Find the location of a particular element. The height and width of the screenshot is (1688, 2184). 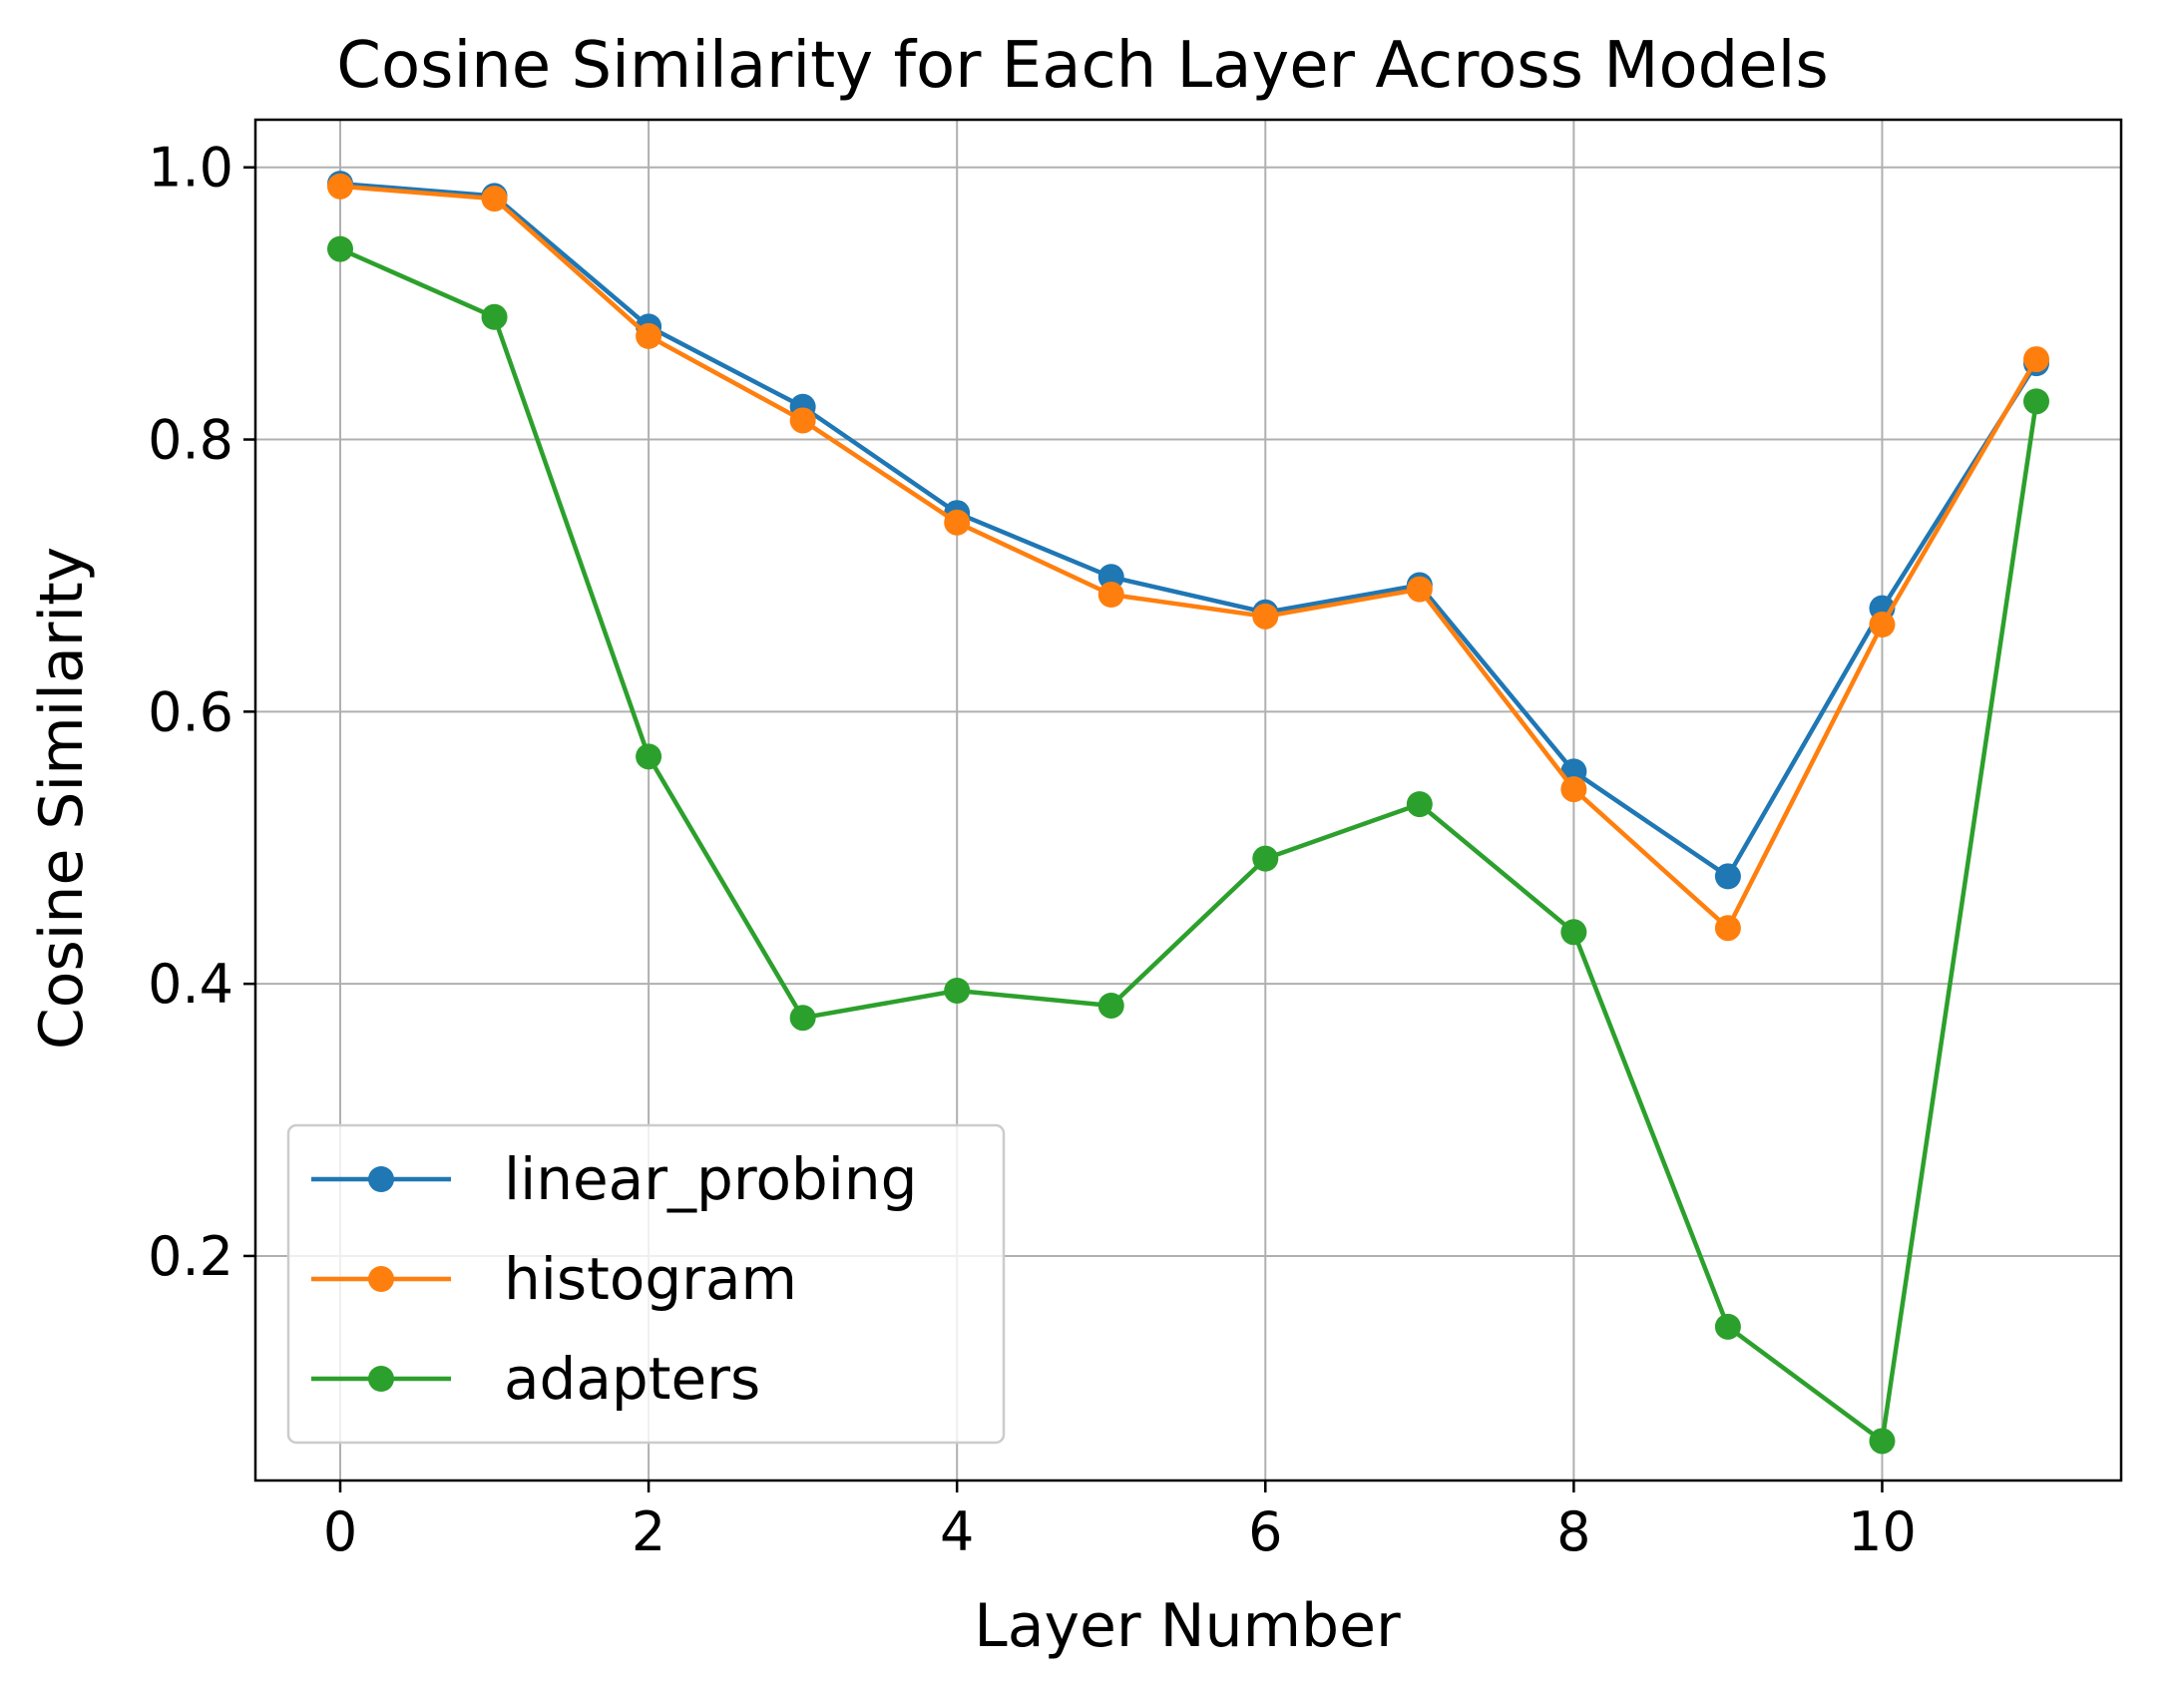

data-point-linear_probing is located at coordinates (1727, 877).